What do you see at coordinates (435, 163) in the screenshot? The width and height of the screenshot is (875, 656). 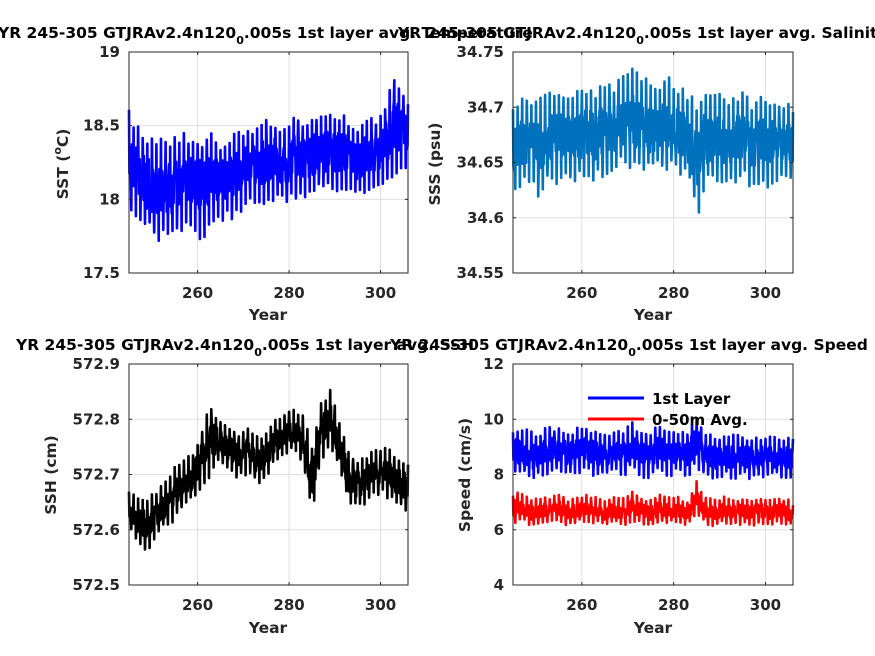 I see `y-axis-label: SSS (psu)` at bounding box center [435, 163].